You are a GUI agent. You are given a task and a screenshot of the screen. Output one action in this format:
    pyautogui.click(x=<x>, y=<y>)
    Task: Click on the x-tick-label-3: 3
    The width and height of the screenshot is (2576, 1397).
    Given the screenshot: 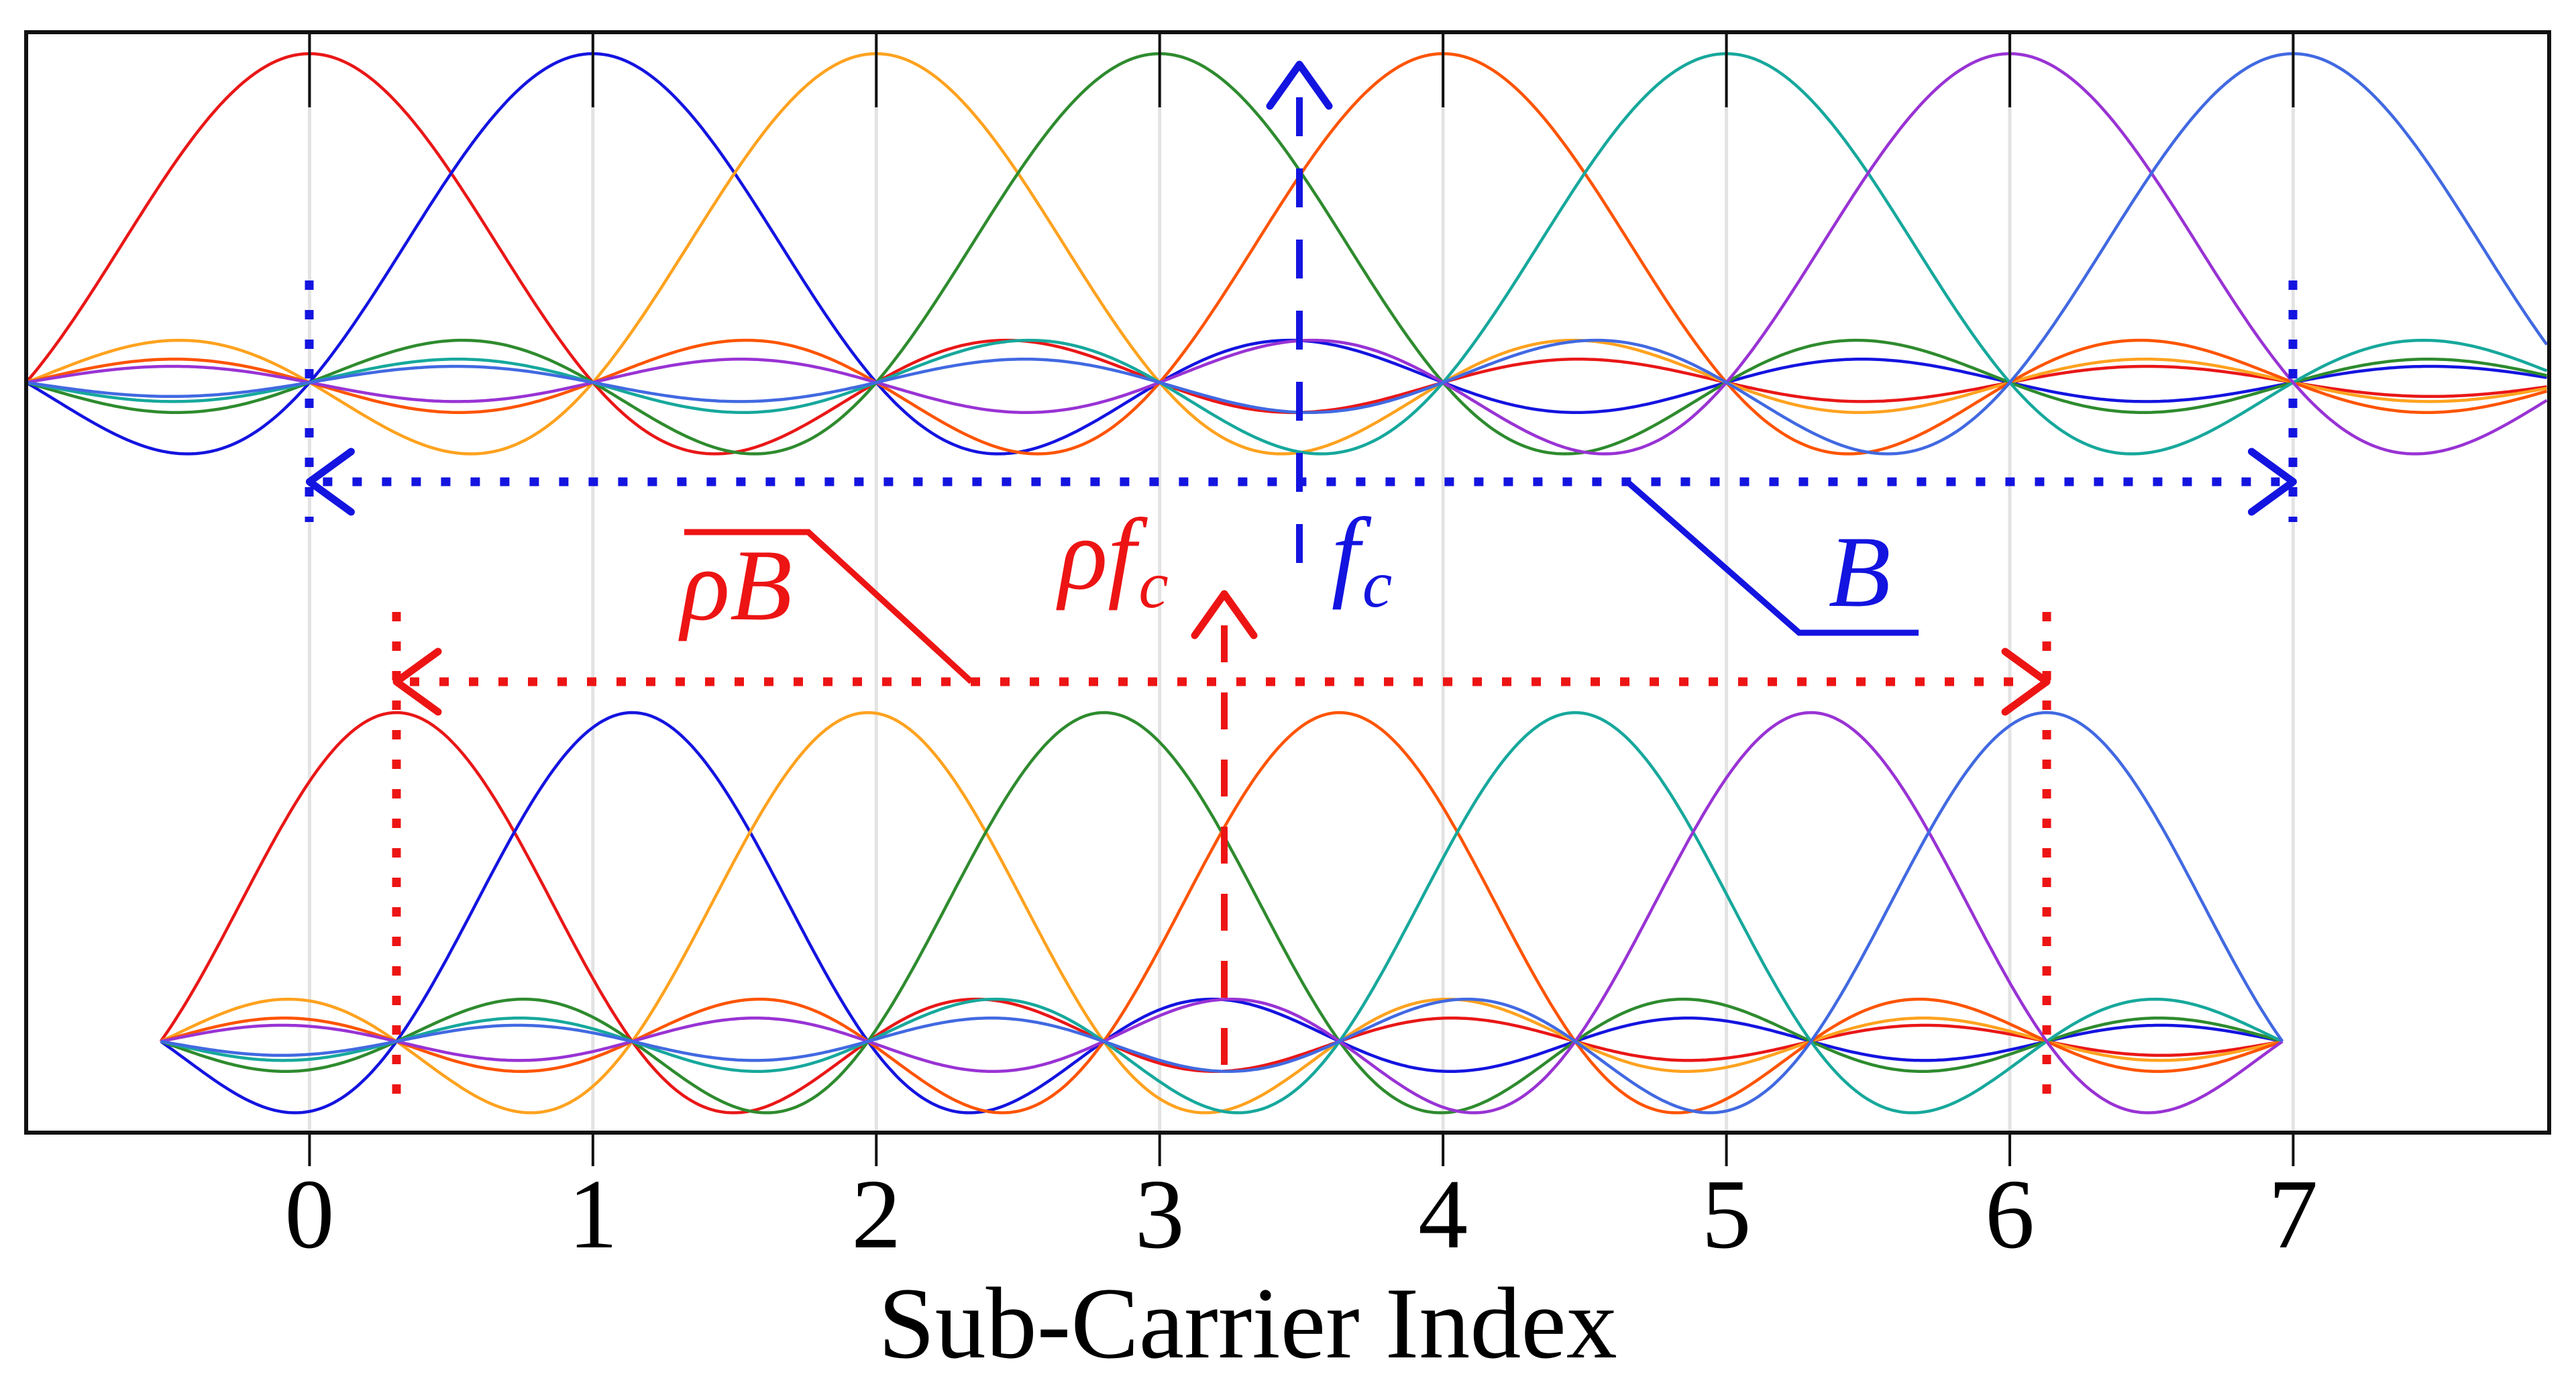 What is the action you would take?
    pyautogui.click(x=1159, y=1215)
    